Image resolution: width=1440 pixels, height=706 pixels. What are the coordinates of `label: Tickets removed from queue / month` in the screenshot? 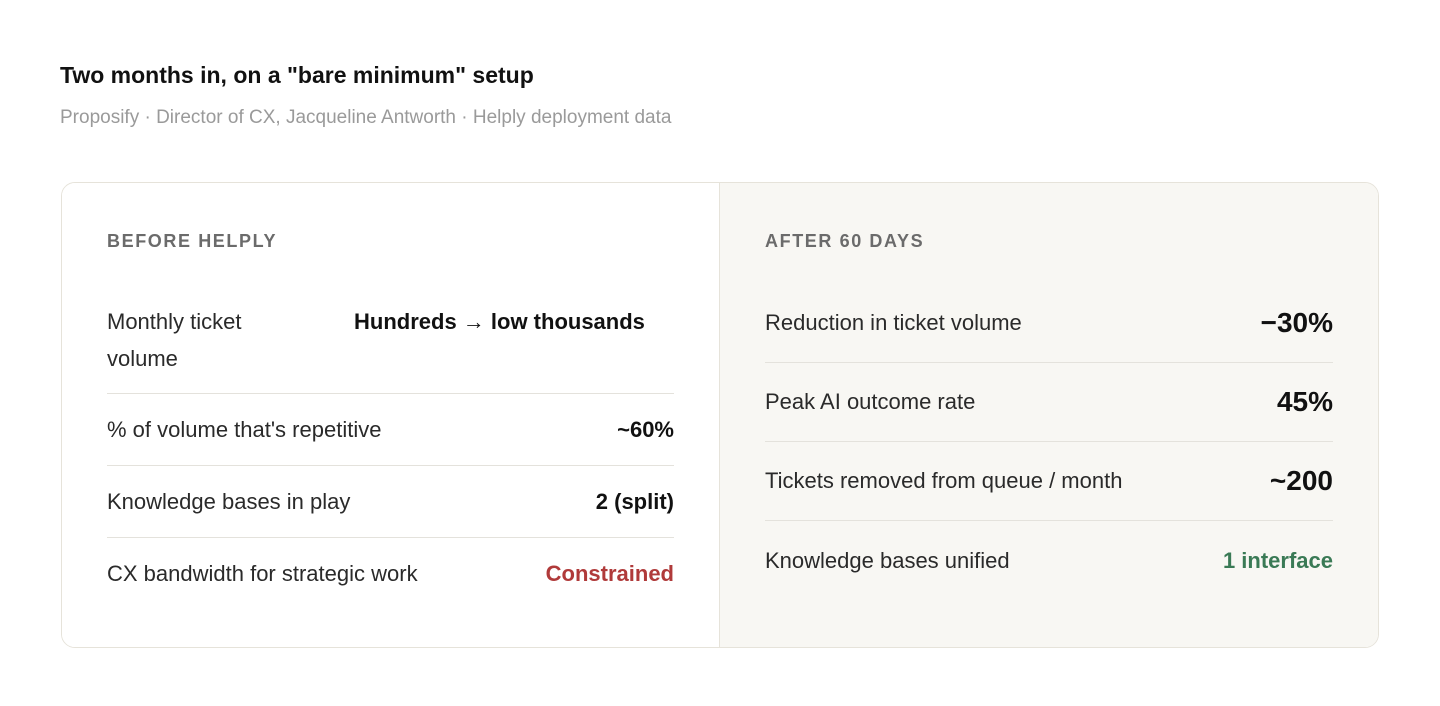 It's located at (944, 480).